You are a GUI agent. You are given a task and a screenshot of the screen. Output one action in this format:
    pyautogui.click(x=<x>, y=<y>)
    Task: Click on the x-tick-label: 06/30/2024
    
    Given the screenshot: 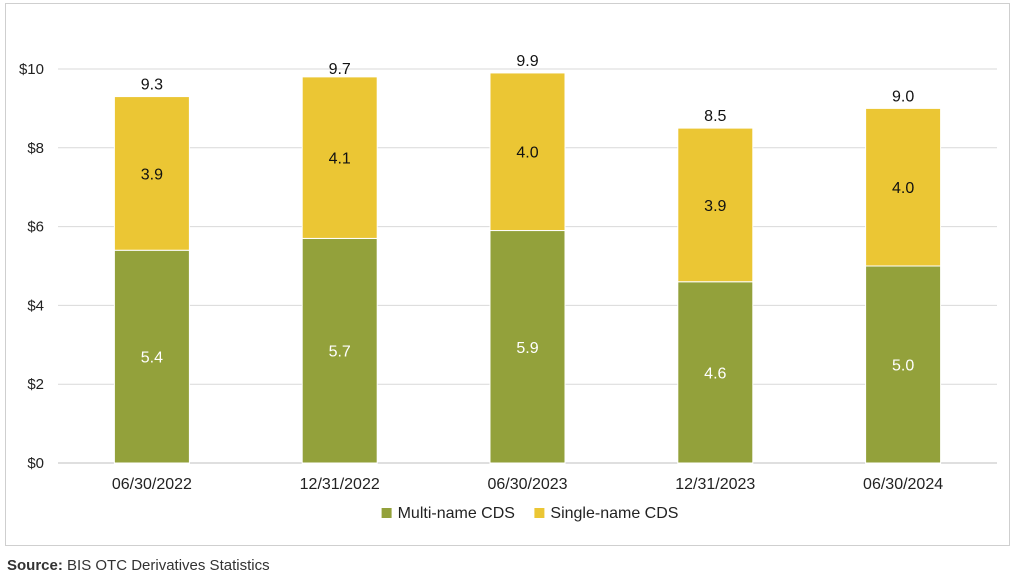 What is the action you would take?
    pyautogui.click(x=903, y=484)
    